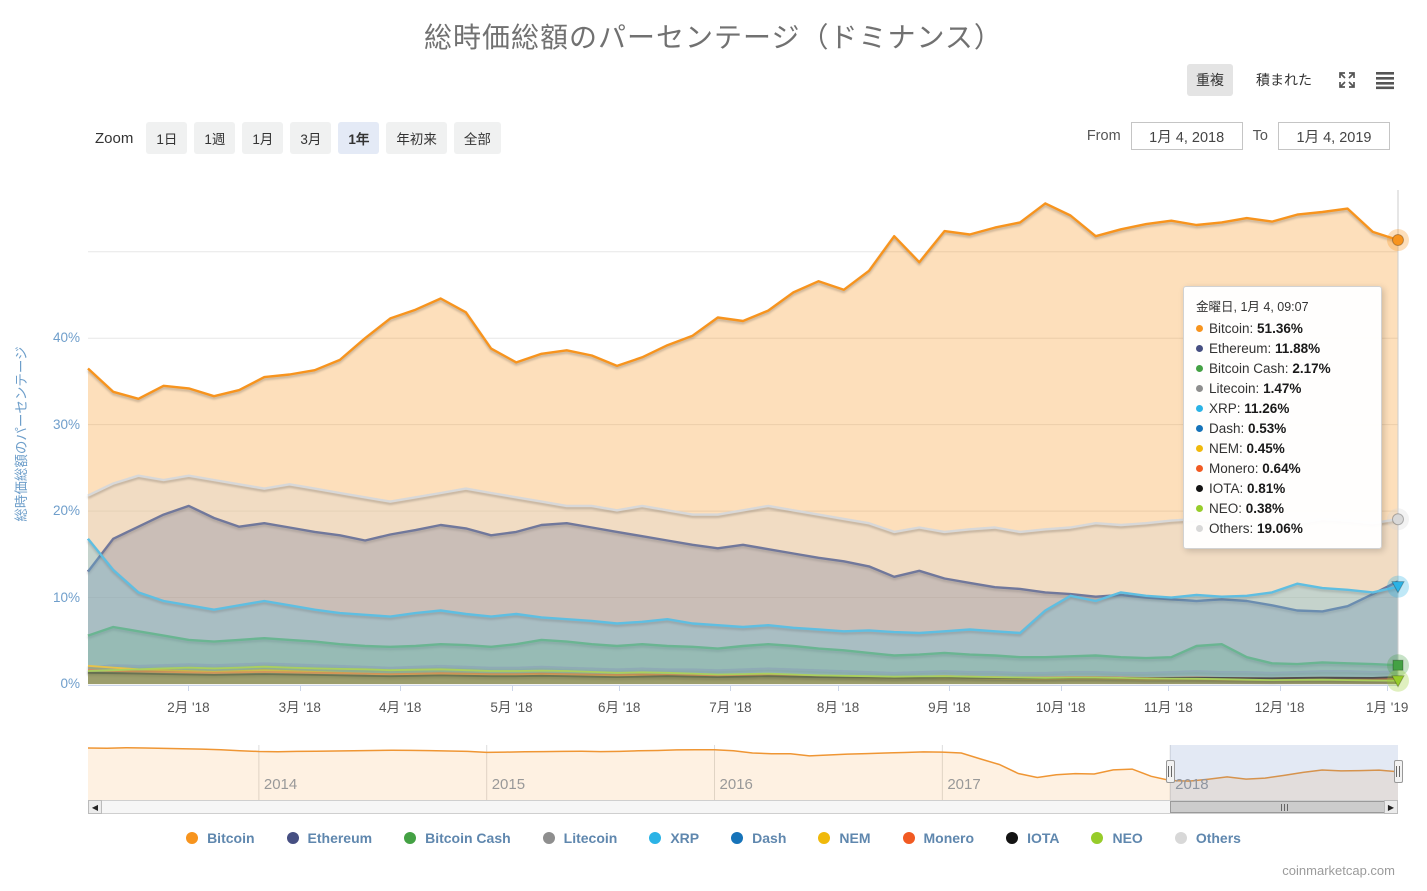 This screenshot has width=1427, height=891. Describe the element at coordinates (477, 138) in the screenshot. I see `zoom-option-全部: 全部` at that location.